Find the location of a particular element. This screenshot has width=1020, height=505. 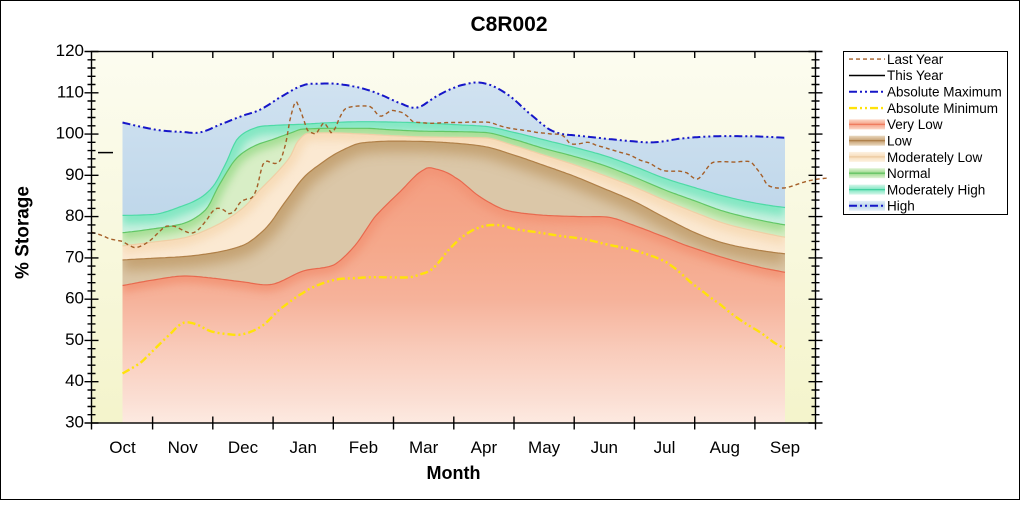

svg-text: Nov is located at coordinates (183, 447).